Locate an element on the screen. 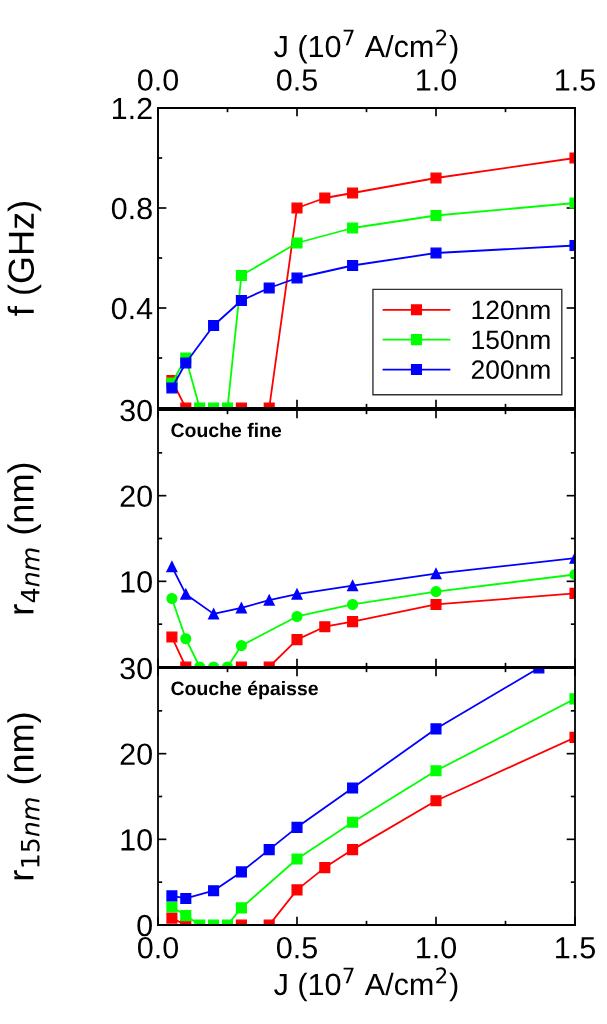 The width and height of the screenshot is (607, 1024). x-tick-label: 1.5 is located at coordinates (575, 948).